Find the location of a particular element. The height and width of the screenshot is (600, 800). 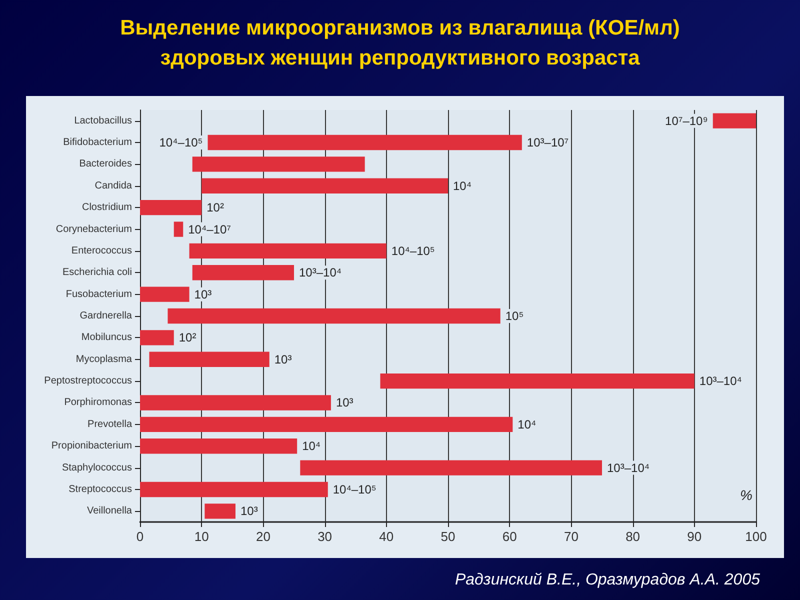

text: Радзинский В.Е., Оразмурадов А.А. 2005 is located at coordinates (607, 580).